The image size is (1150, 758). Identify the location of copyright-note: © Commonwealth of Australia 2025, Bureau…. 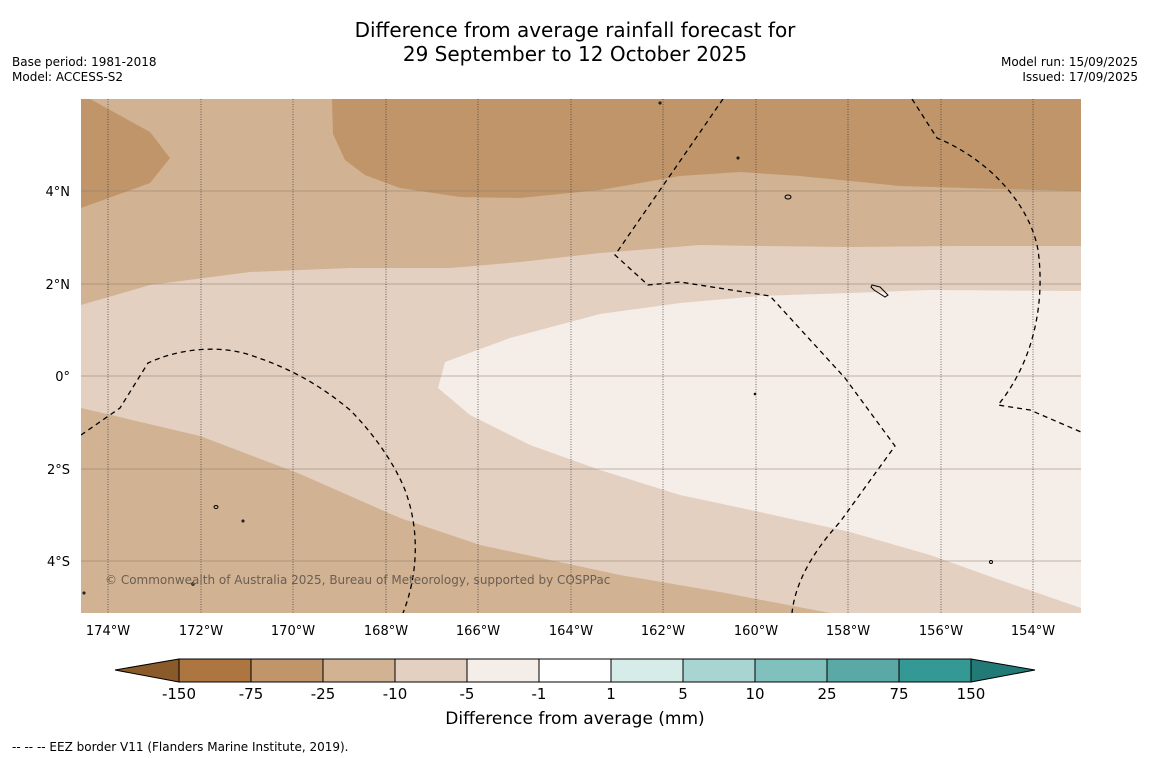
(357, 580).